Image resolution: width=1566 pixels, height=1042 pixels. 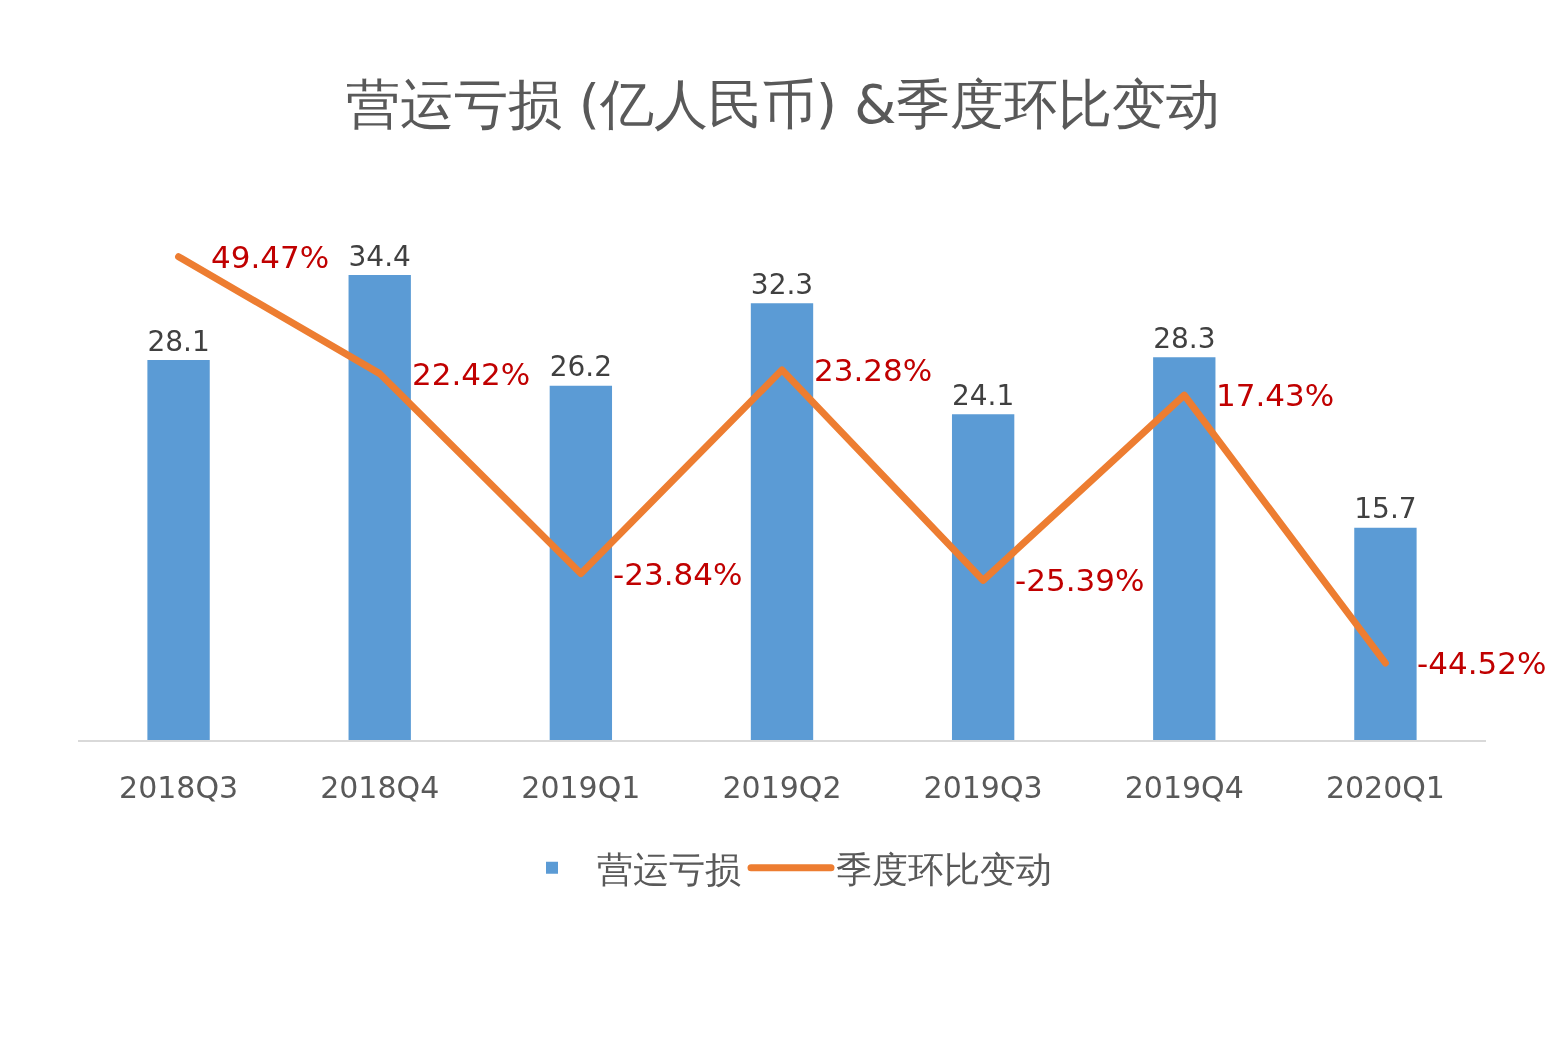 I want to click on data-label: -44.52%, so click(x=1482, y=663).